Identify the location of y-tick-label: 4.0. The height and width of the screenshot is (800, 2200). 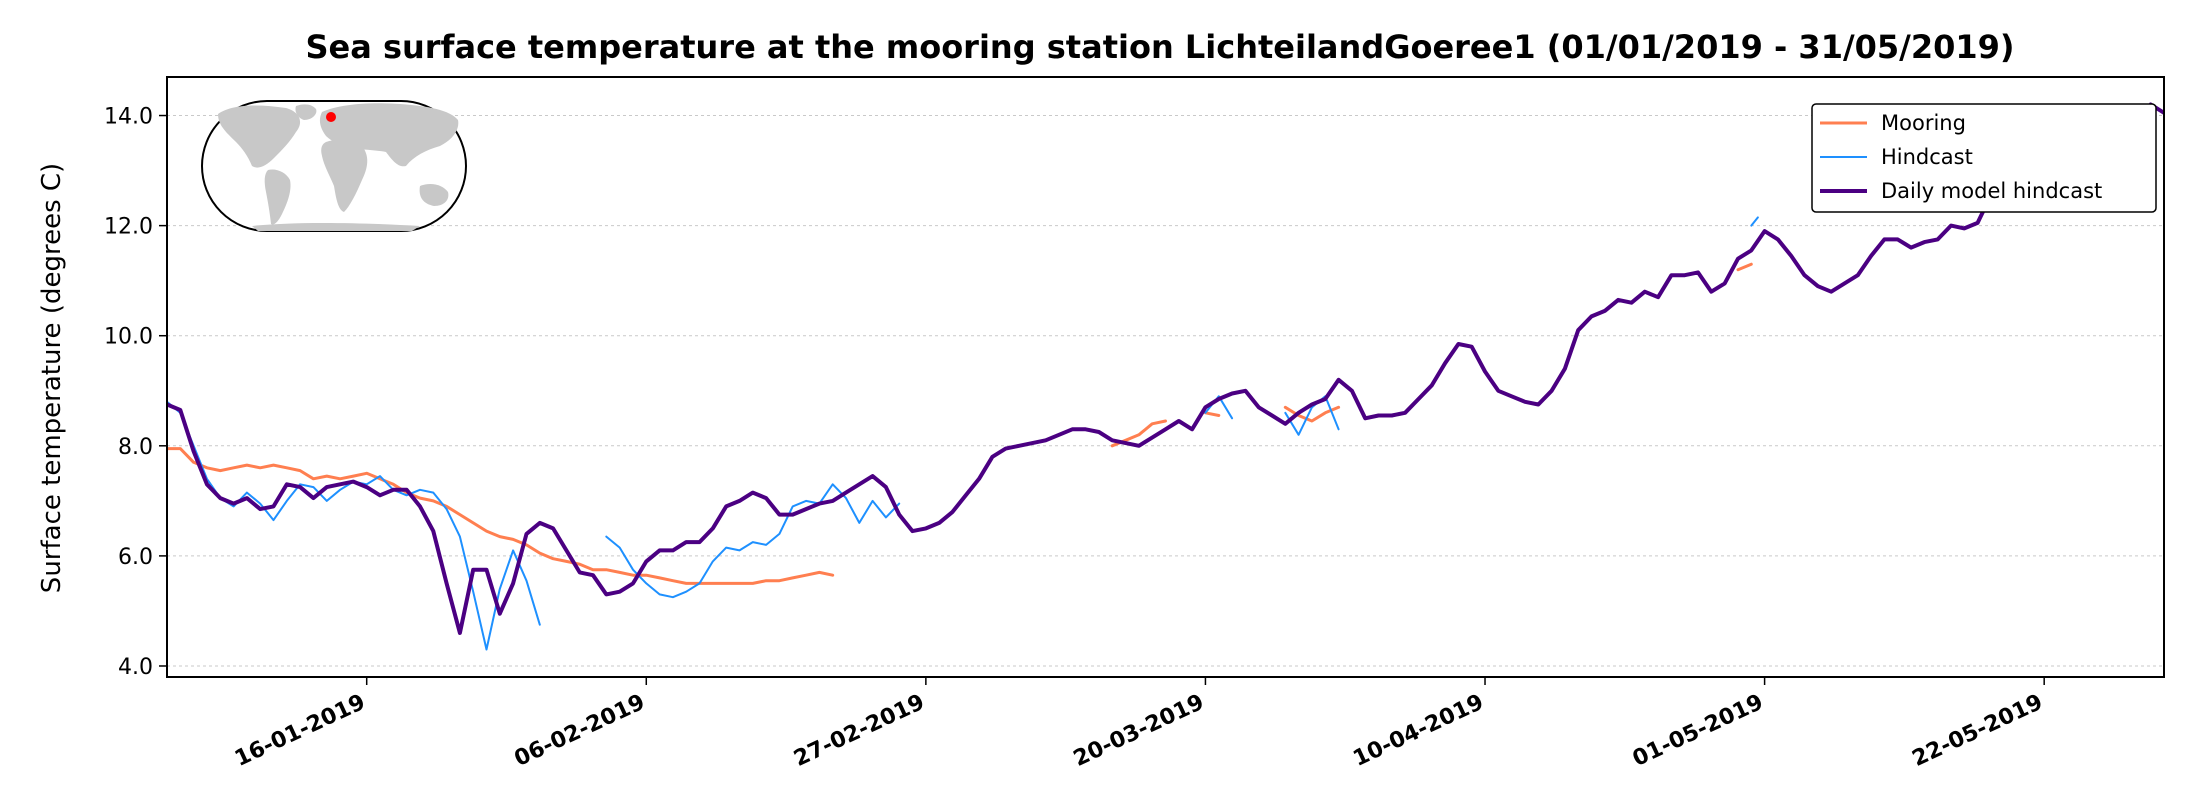
(135, 667).